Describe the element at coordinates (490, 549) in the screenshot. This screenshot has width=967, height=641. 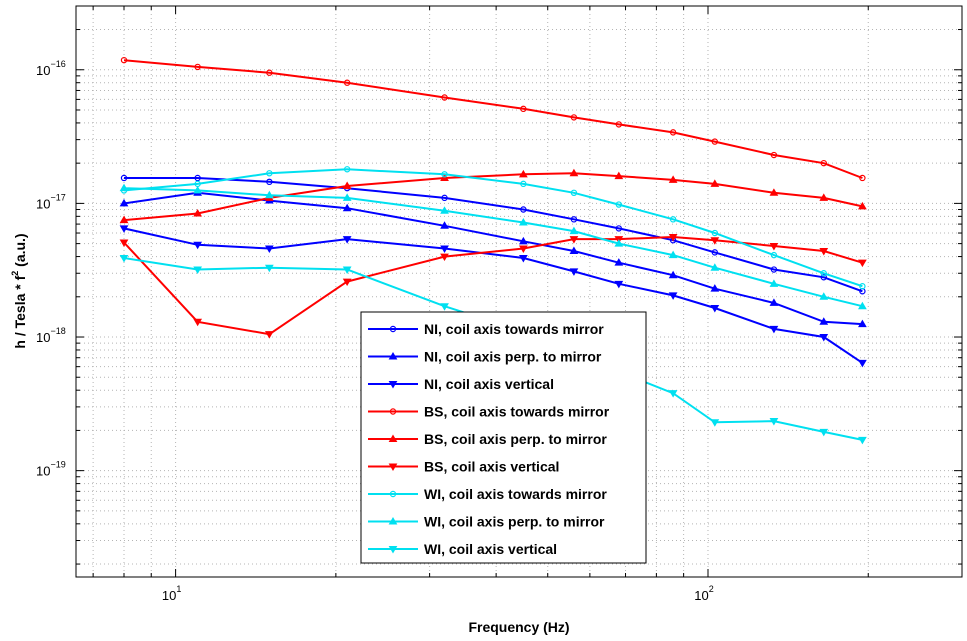
I see `legend-label: WI, coil axis vertical` at that location.